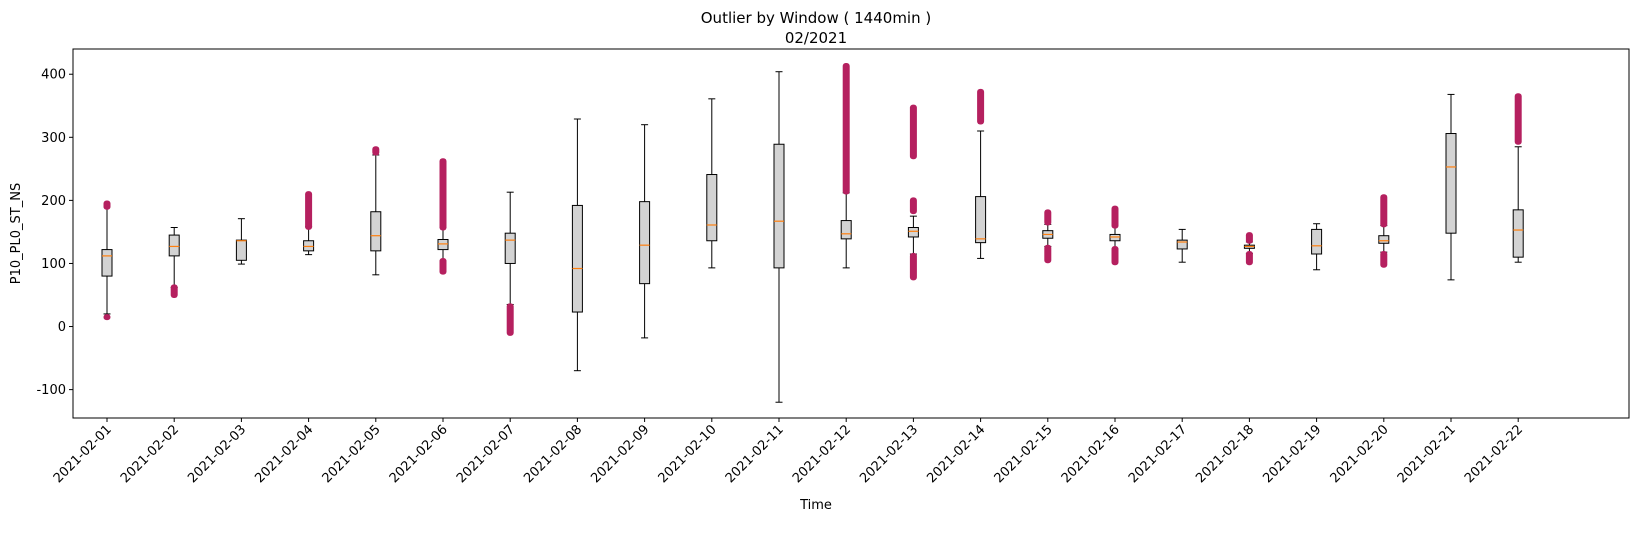 This screenshot has width=1637, height=543. Describe the element at coordinates (956, 454) in the screenshot. I see `x-tick-label: 2021-02-14` at that location.